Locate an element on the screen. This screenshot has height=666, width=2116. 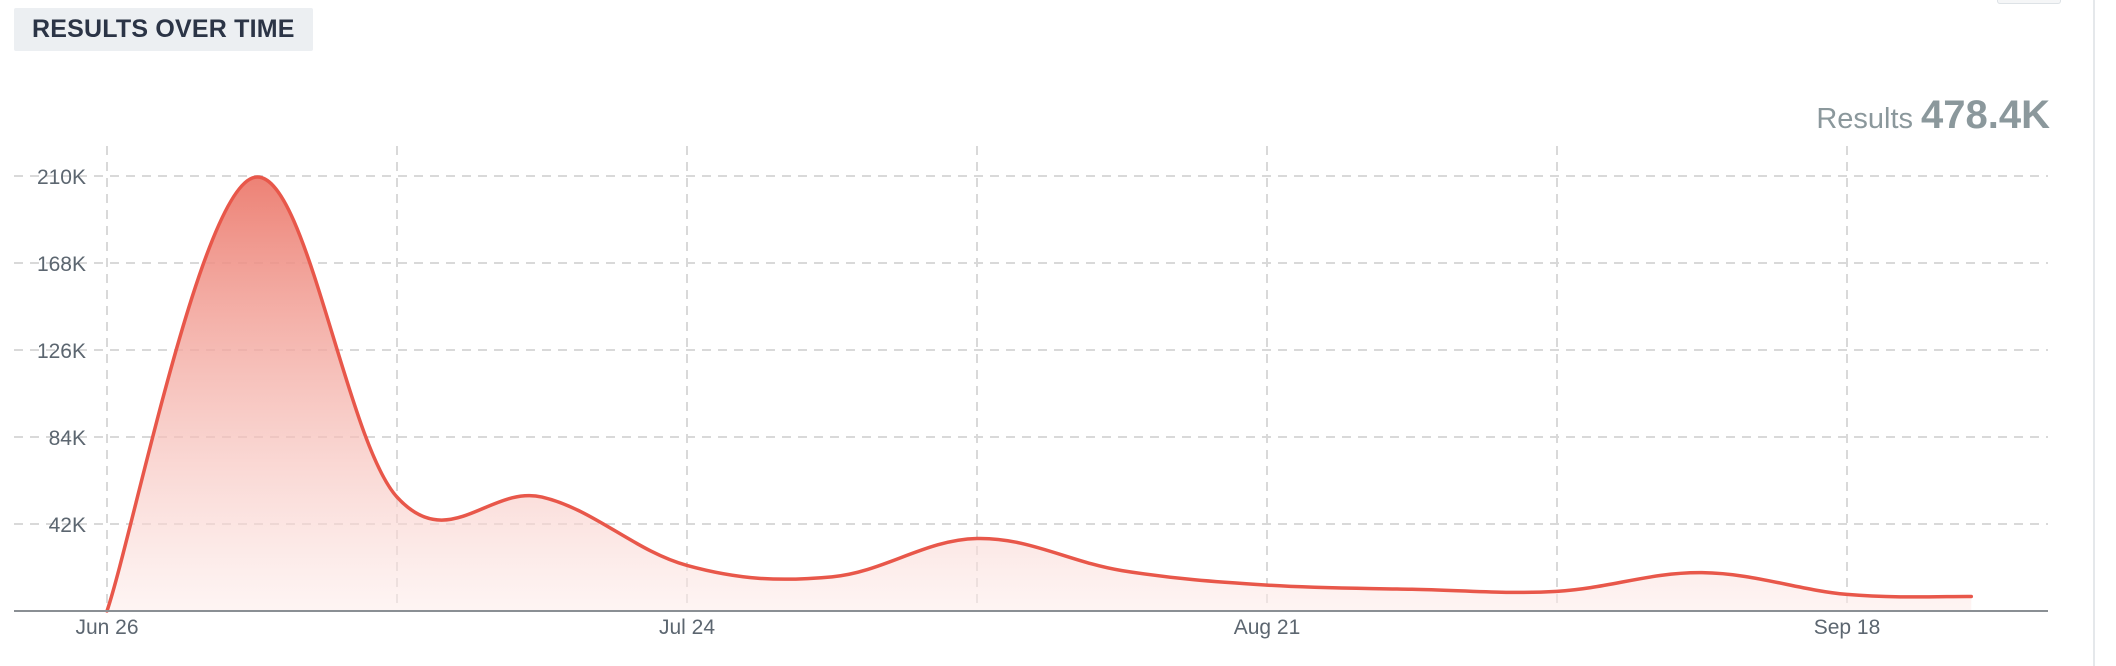
panel-divider is located at coordinates (2094, 333).